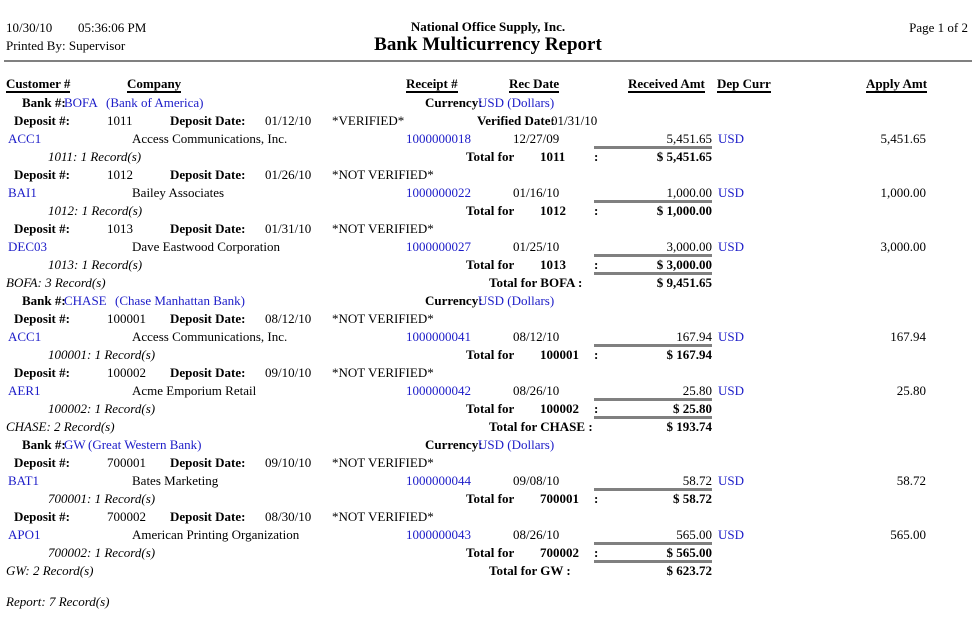 This screenshot has width=976, height=617. What do you see at coordinates (689, 246) in the screenshot?
I see `received-amount: 3,000.00` at bounding box center [689, 246].